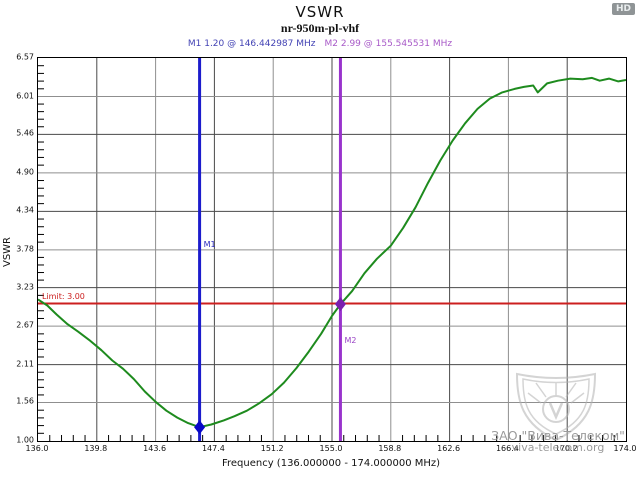  I want to click on watermark: ЗАО "Вива-Телеком" viva-telecom.org, so click(554, 441).